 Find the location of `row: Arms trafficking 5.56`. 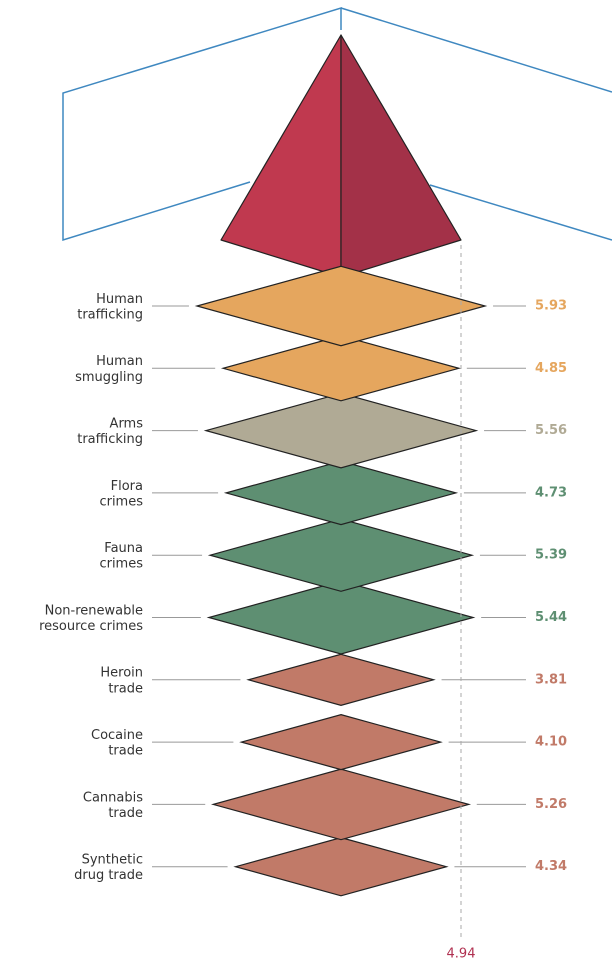

row: Arms trafficking 5.56 is located at coordinates (322, 430).